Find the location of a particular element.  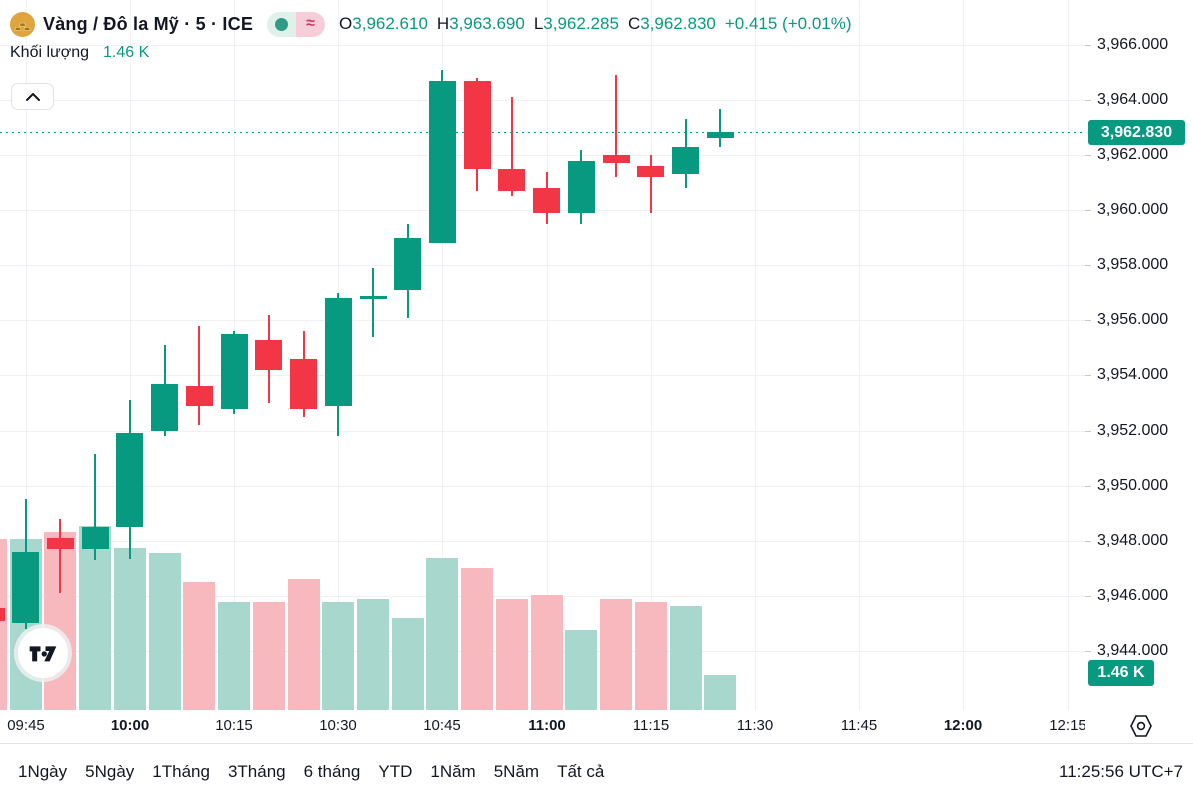

range-button: 1Năm is located at coordinates (453, 771).